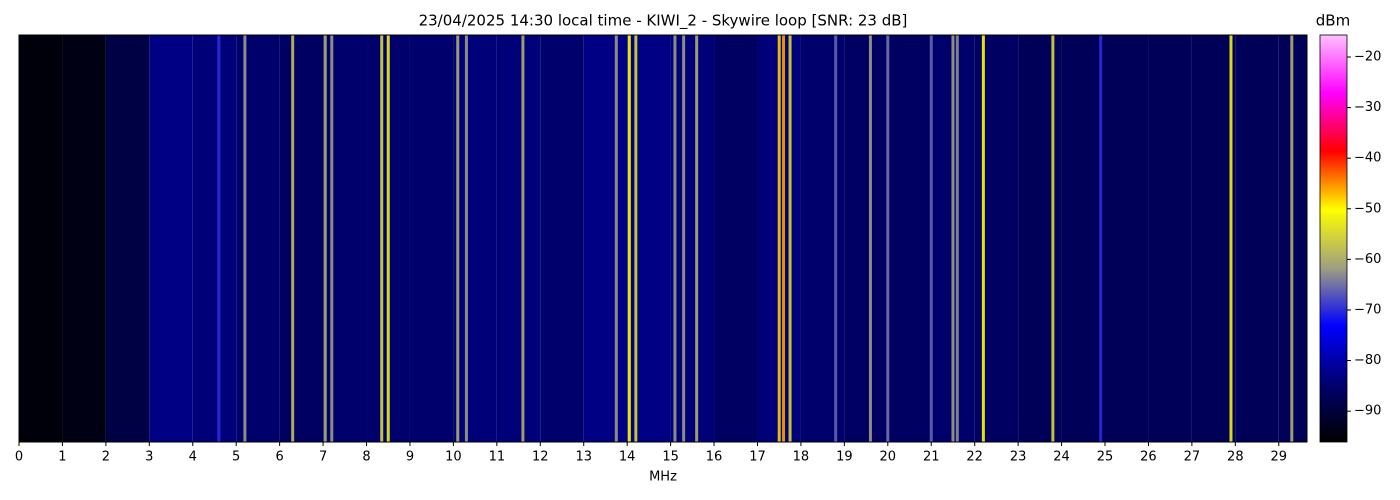 The width and height of the screenshot is (1400, 500). What do you see at coordinates (1367, 107) in the screenshot?
I see `colorbar-tick-label: −30` at bounding box center [1367, 107].